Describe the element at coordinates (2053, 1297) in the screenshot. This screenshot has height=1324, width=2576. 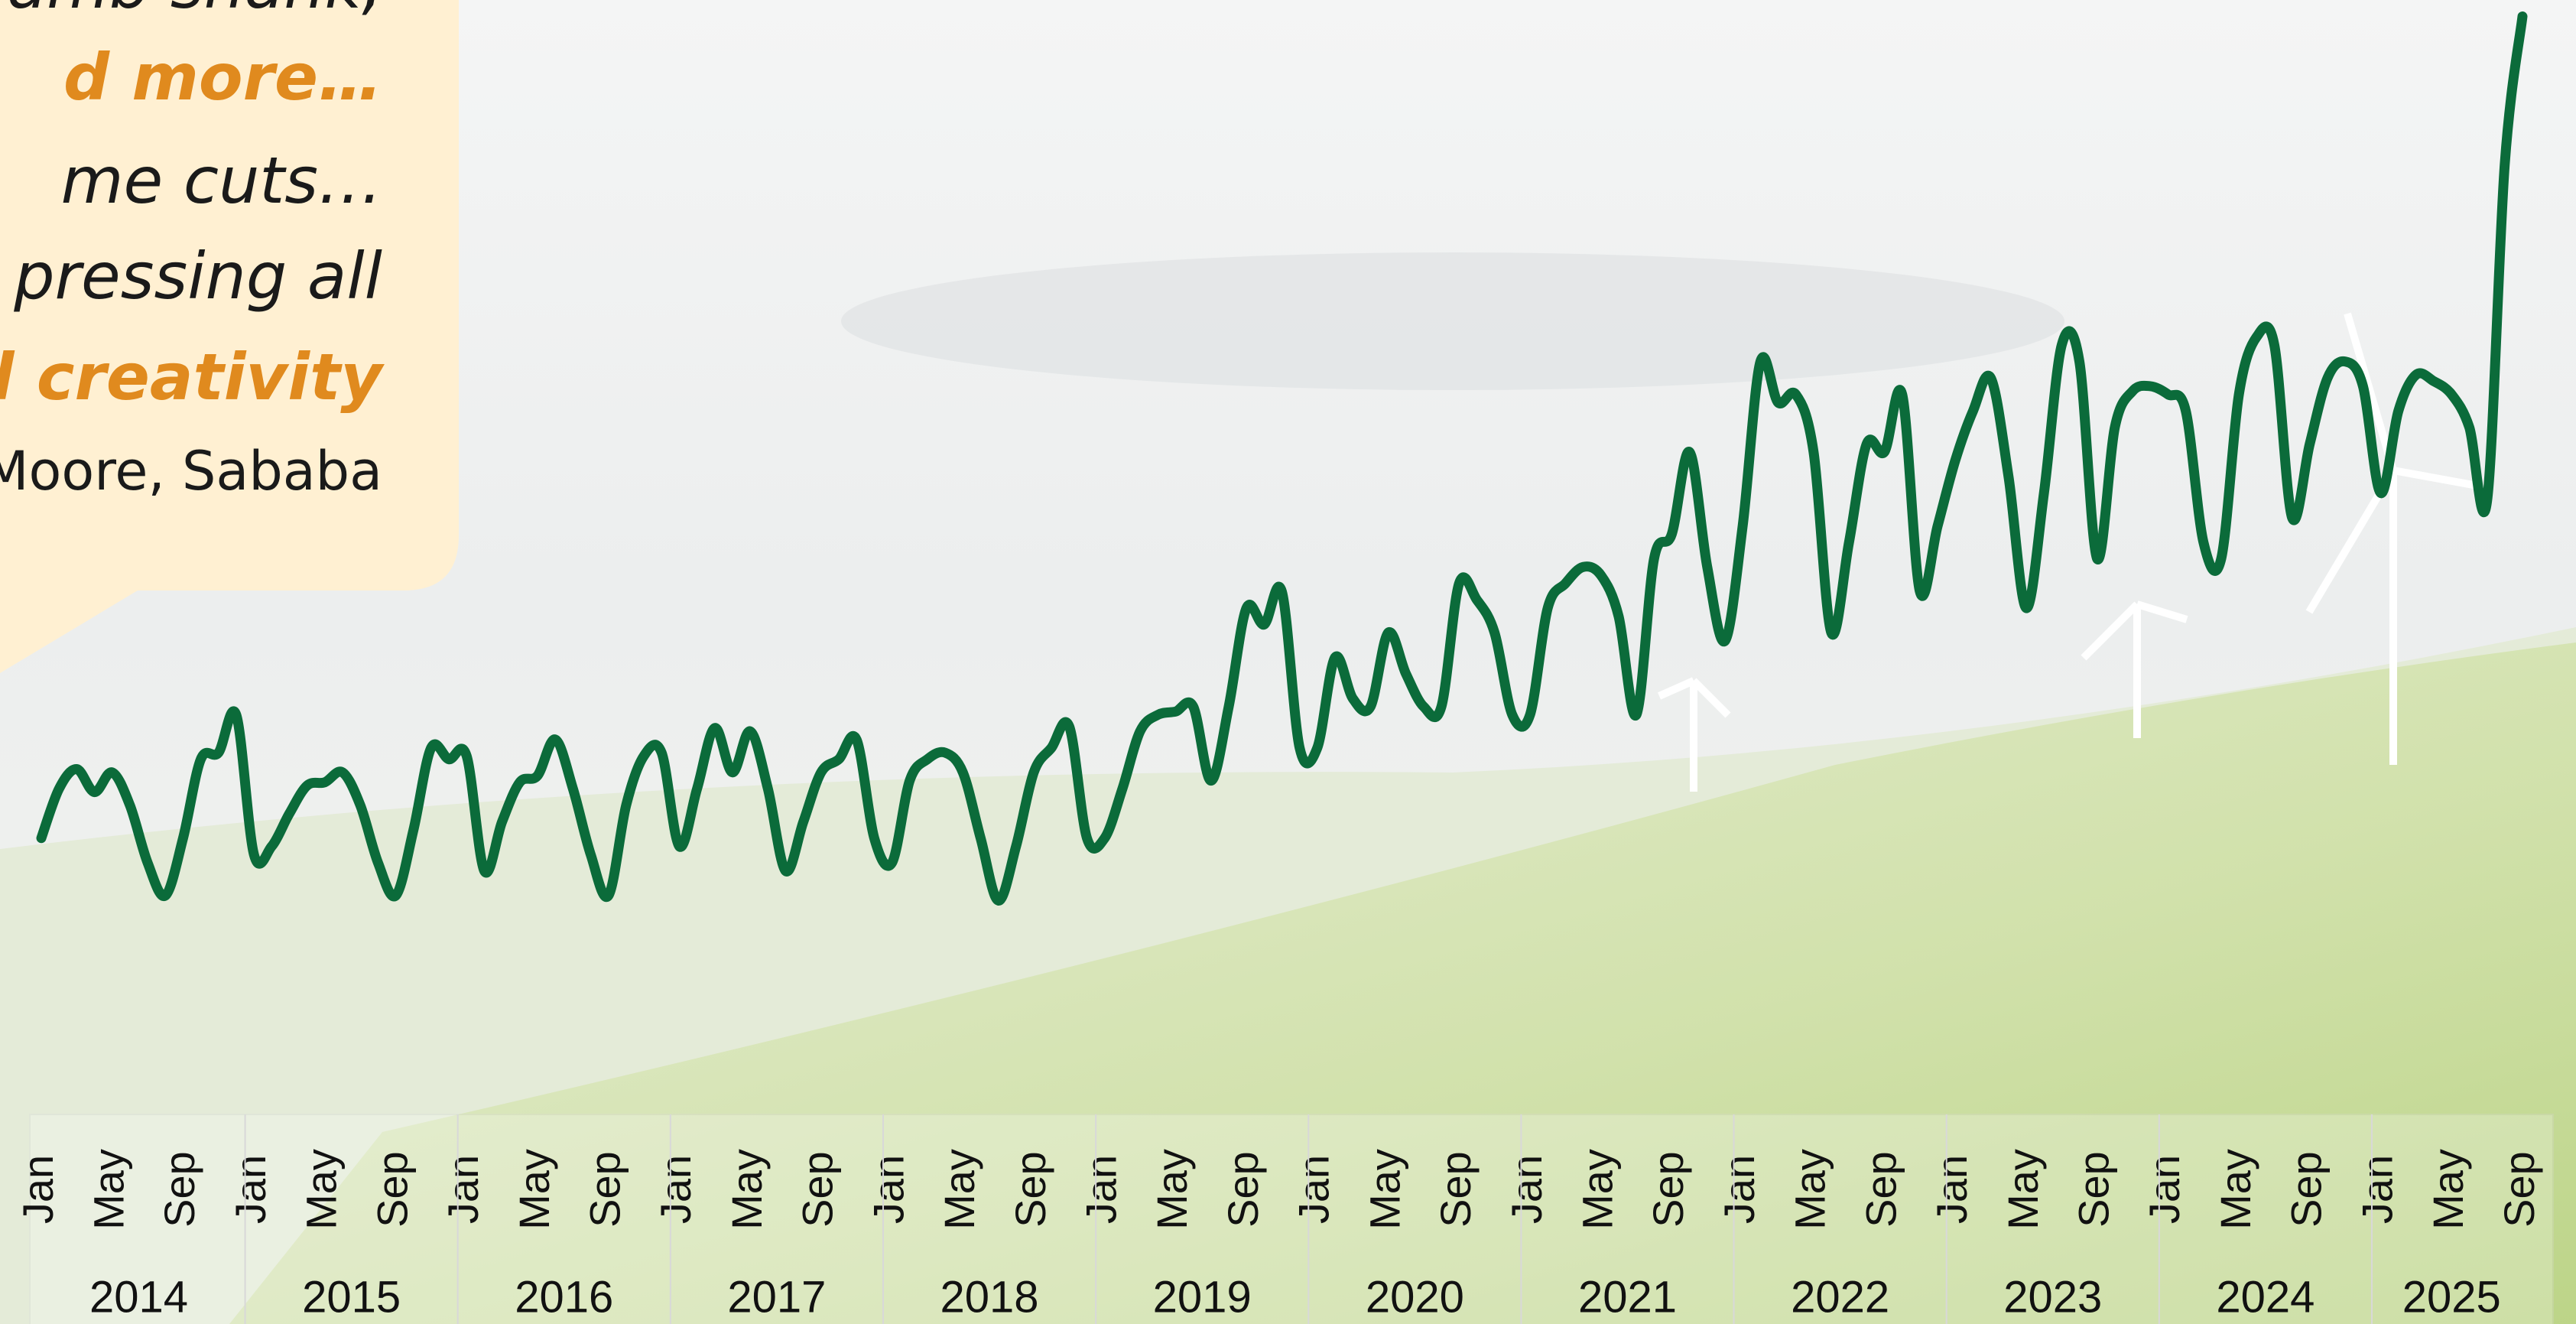
I see `group-label: 2023` at that location.